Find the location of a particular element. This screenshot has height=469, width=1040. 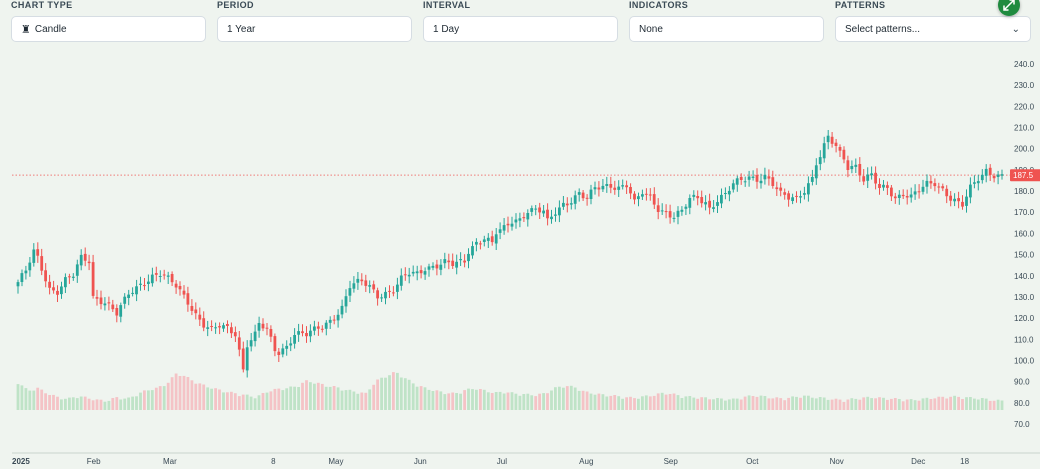

indicators-label: INDICATORS is located at coordinates (659, 5).